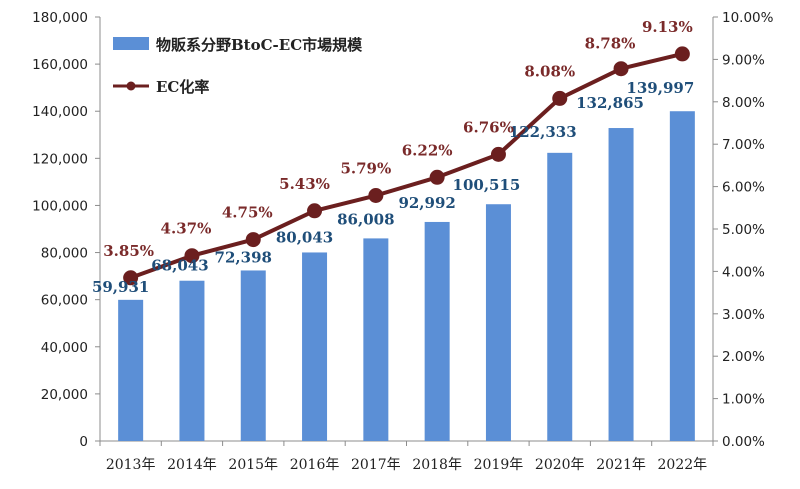 Image resolution: width=800 pixels, height=489 pixels. What do you see at coordinates (748, 18) in the screenshot?
I see `right-tick-label: 10.00%` at bounding box center [748, 18].